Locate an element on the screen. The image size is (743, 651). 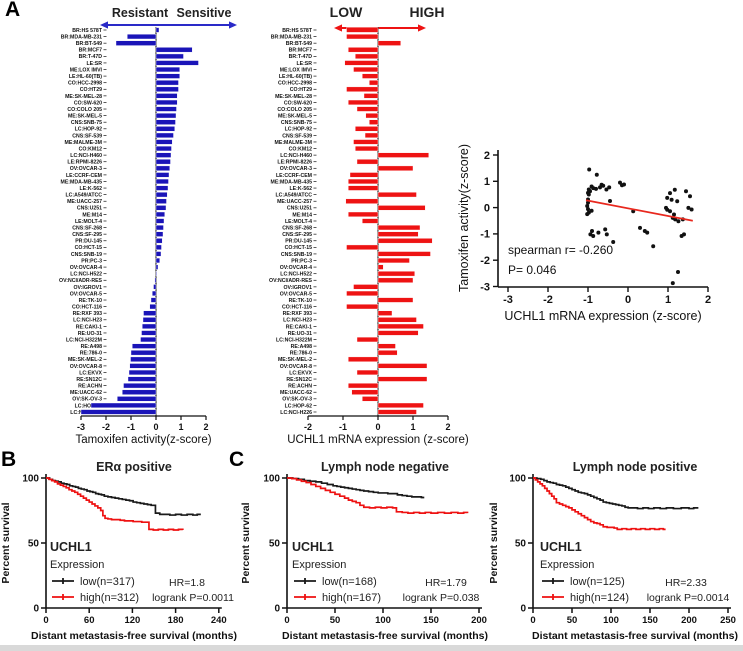
svg-text: low(n=125) is located at coordinates (597, 582).